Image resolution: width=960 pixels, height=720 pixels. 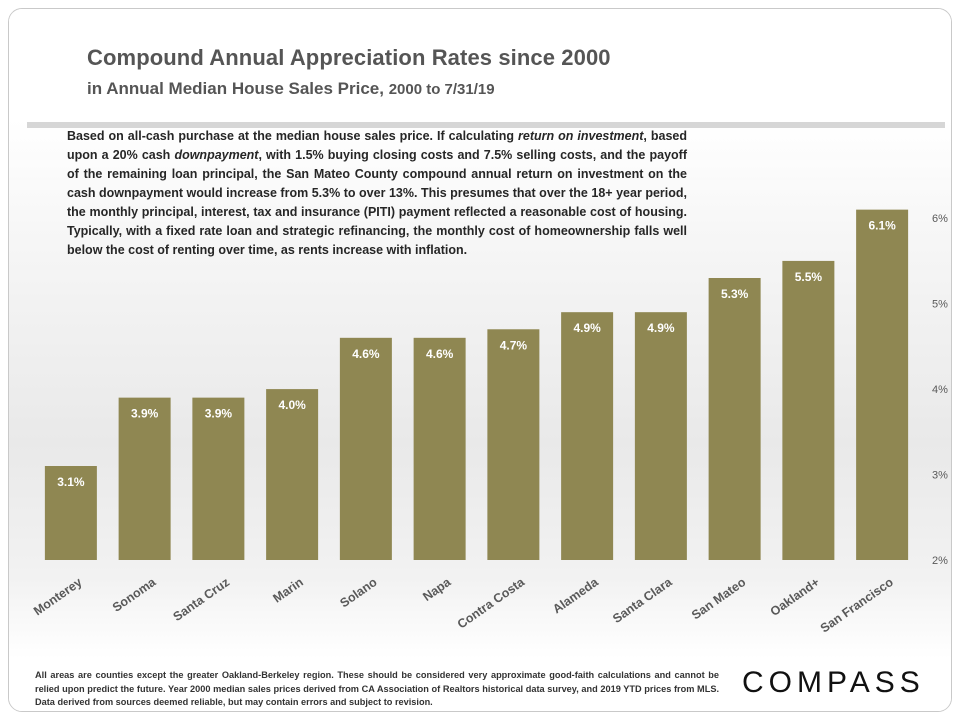 What do you see at coordinates (513, 444) in the screenshot?
I see `bar-contra-costa` at bounding box center [513, 444].